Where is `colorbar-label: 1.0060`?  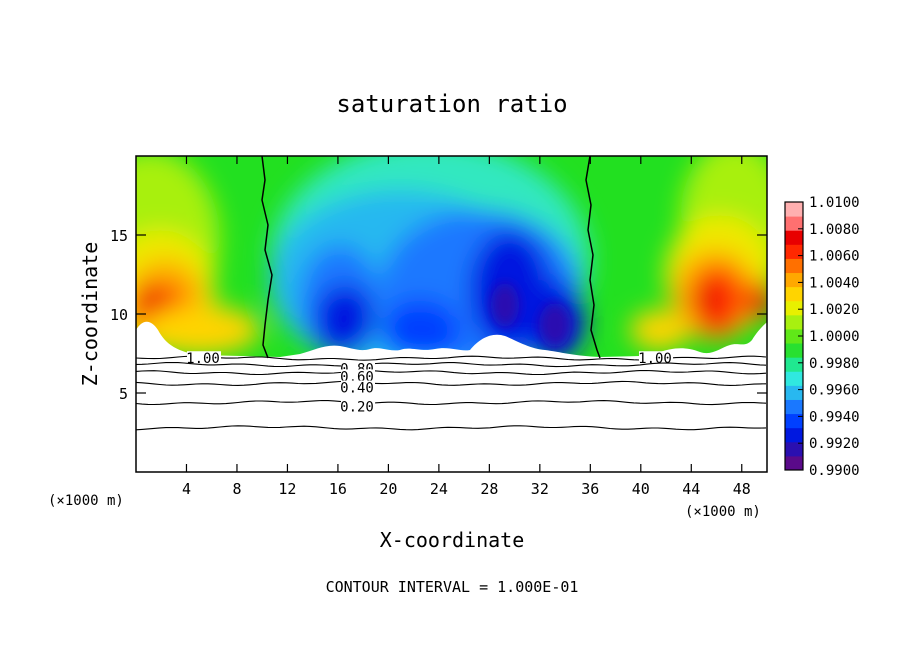
colorbar-label: 1.0060 is located at coordinates (834, 257).